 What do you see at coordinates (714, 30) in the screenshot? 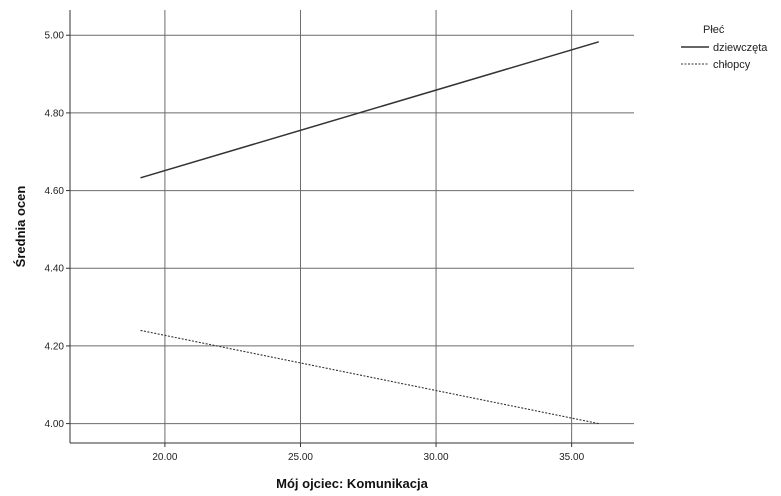
I see `legend-title: Płeć` at bounding box center [714, 30].